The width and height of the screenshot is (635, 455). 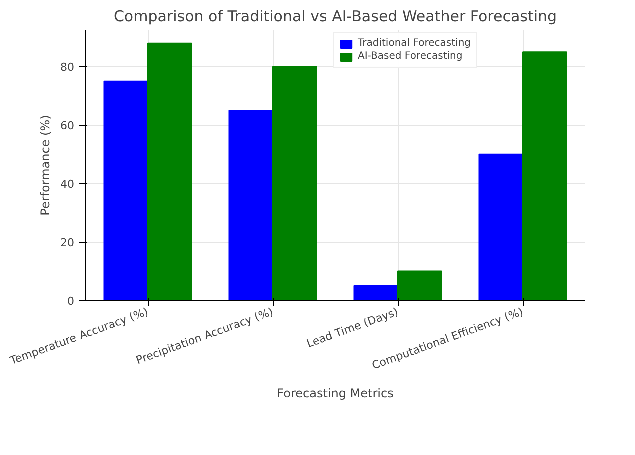 What do you see at coordinates (336, 17) in the screenshot?
I see `chart-title: Comparison of Traditional vs AI-Based Weather Forecasting` at bounding box center [336, 17].